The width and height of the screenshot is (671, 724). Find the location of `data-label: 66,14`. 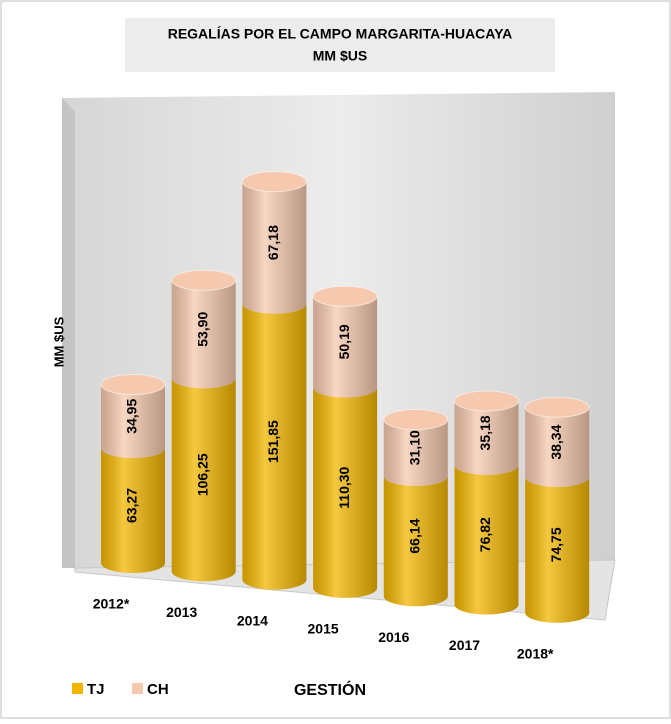

data-label: 66,14 is located at coordinates (415, 535).